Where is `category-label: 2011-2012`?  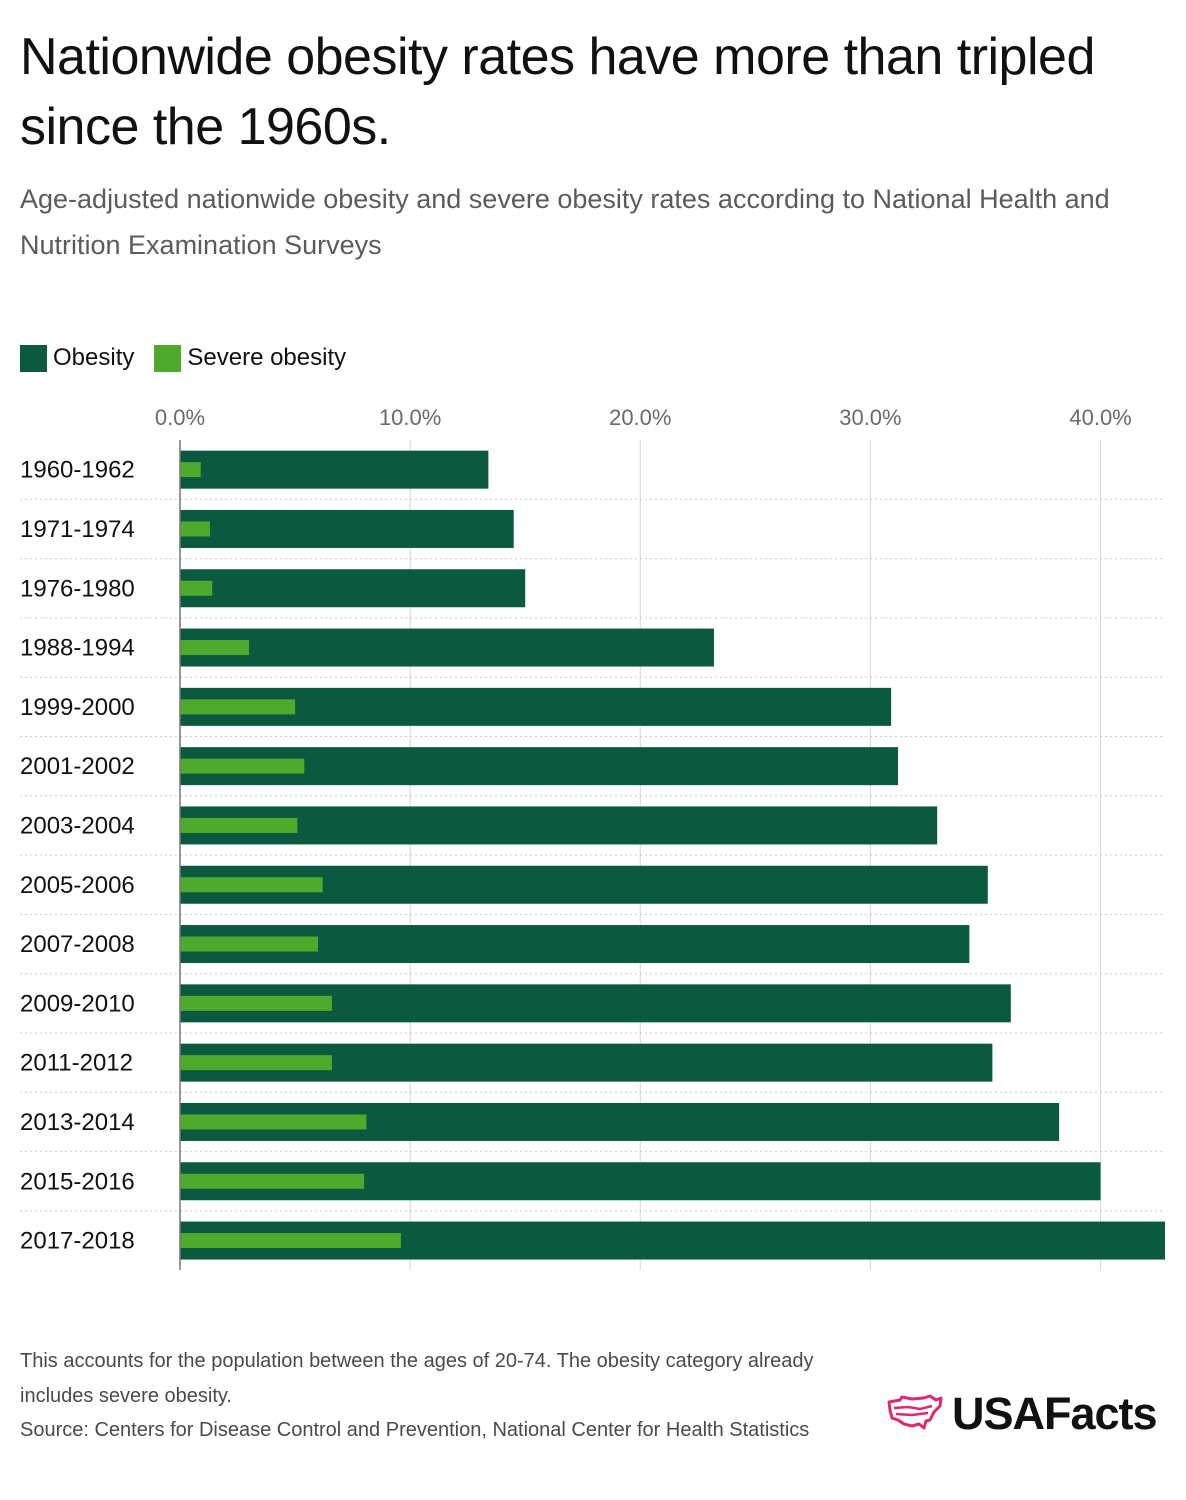 category-label: 2011-2012 is located at coordinates (76, 1063).